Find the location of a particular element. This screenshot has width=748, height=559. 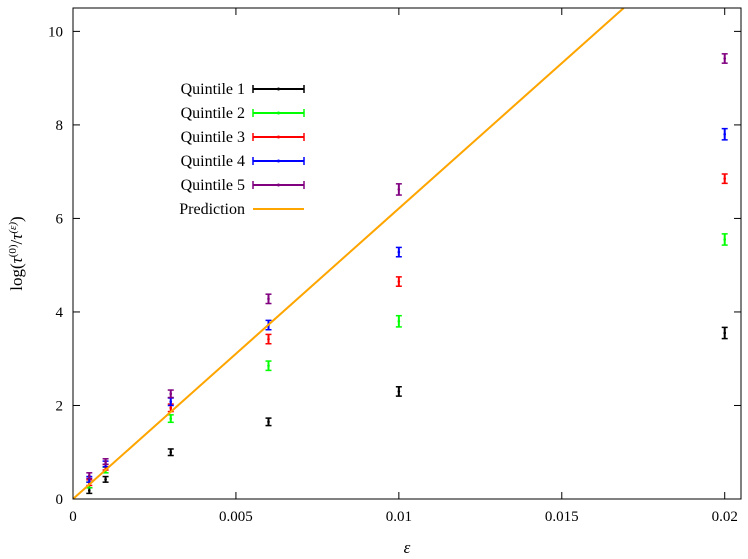

legend-entry: Quintile 4 is located at coordinates (243, 161).